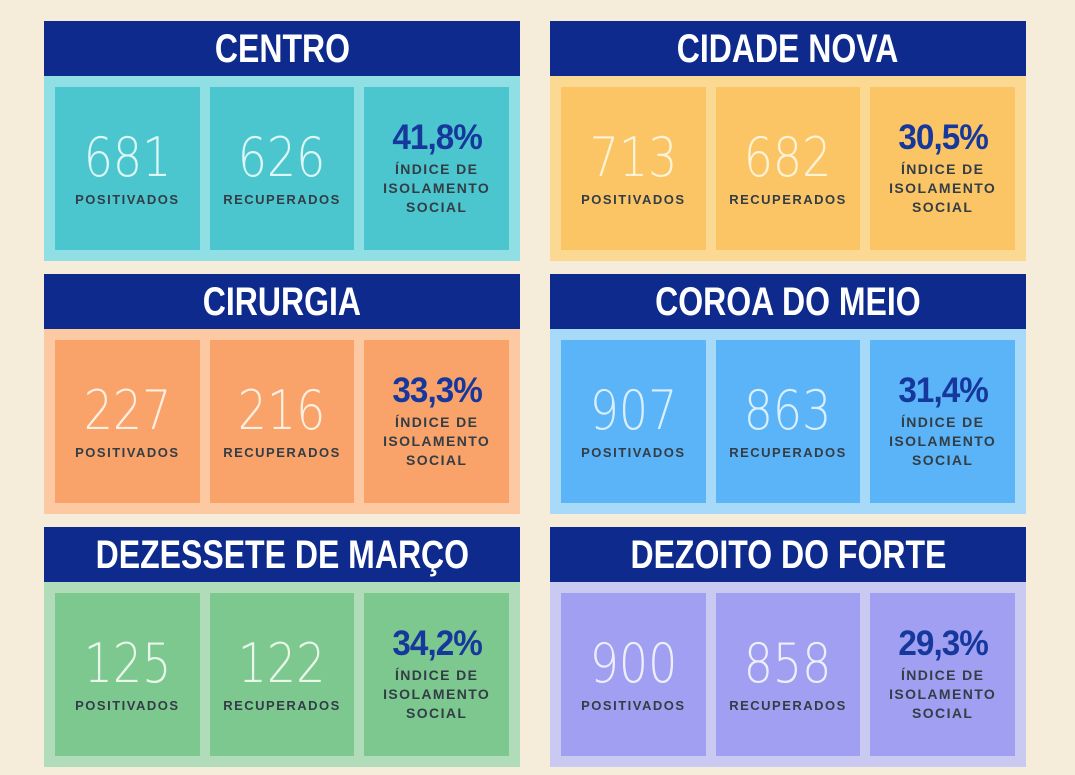 The width and height of the screenshot is (1075, 775). I want to click on recuperados-value: 626, so click(282, 157).